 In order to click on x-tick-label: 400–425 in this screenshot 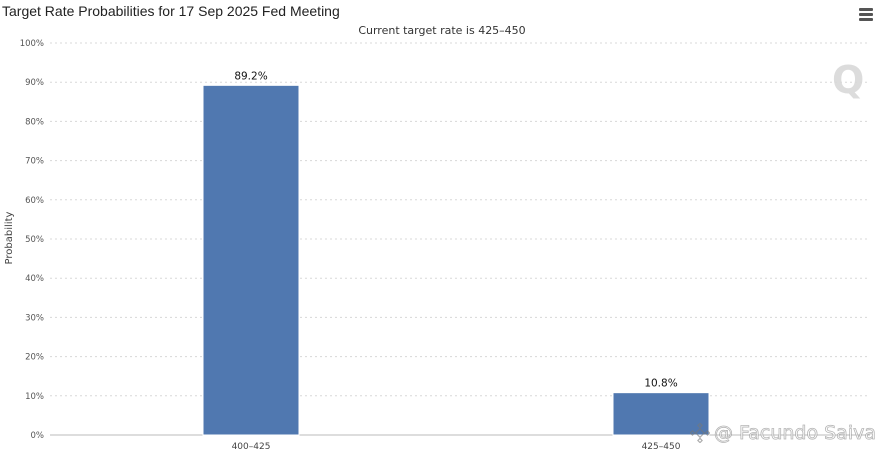, I will do `click(251, 447)`.